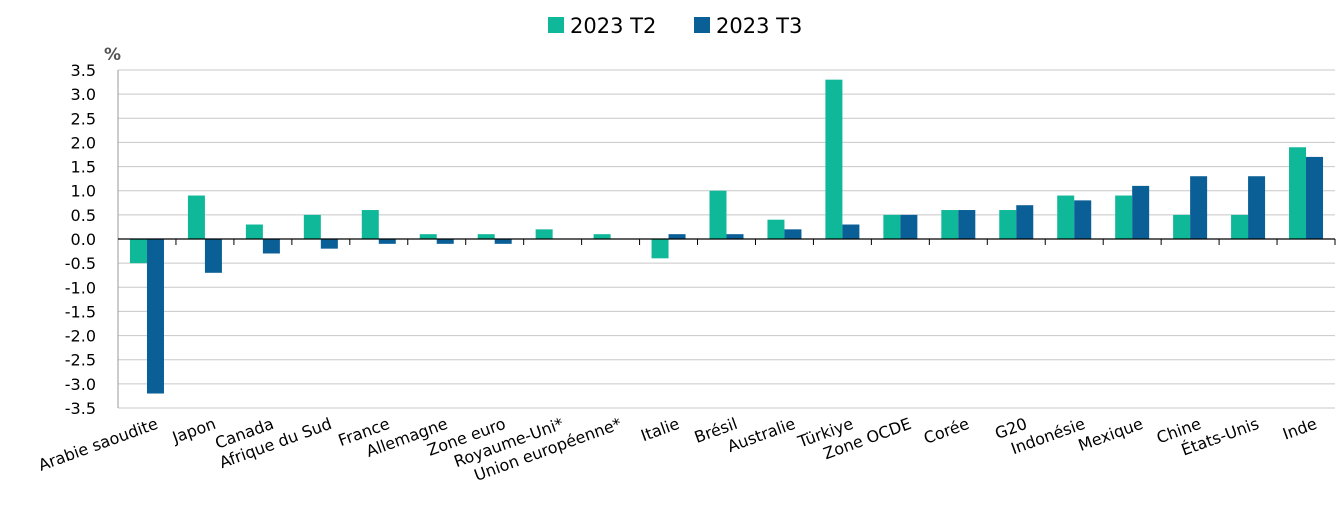  What do you see at coordinates (660, 429) in the screenshot?
I see `x-category-label: Italie` at bounding box center [660, 429].